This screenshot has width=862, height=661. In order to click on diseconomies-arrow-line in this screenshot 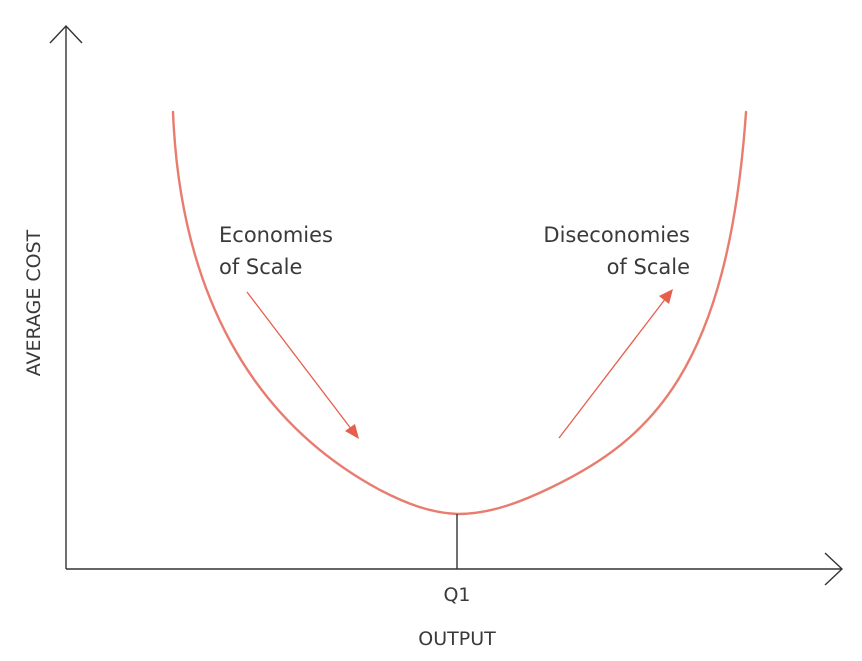, I will do `click(612, 368)`.